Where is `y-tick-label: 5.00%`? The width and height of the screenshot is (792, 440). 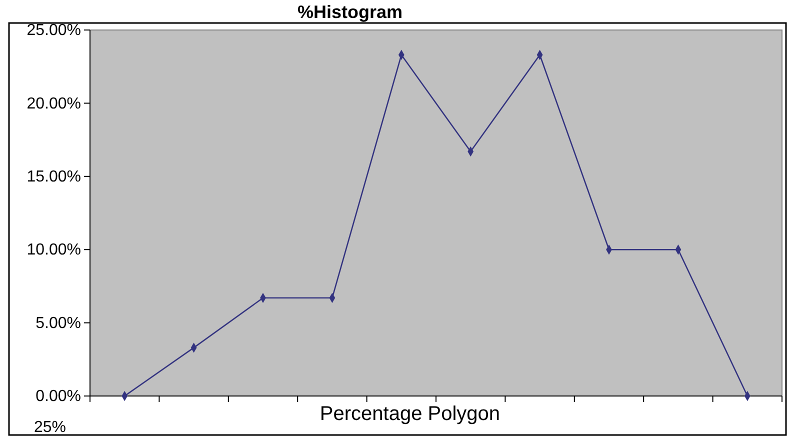
y-tick-label: 5.00% is located at coordinates (58, 323).